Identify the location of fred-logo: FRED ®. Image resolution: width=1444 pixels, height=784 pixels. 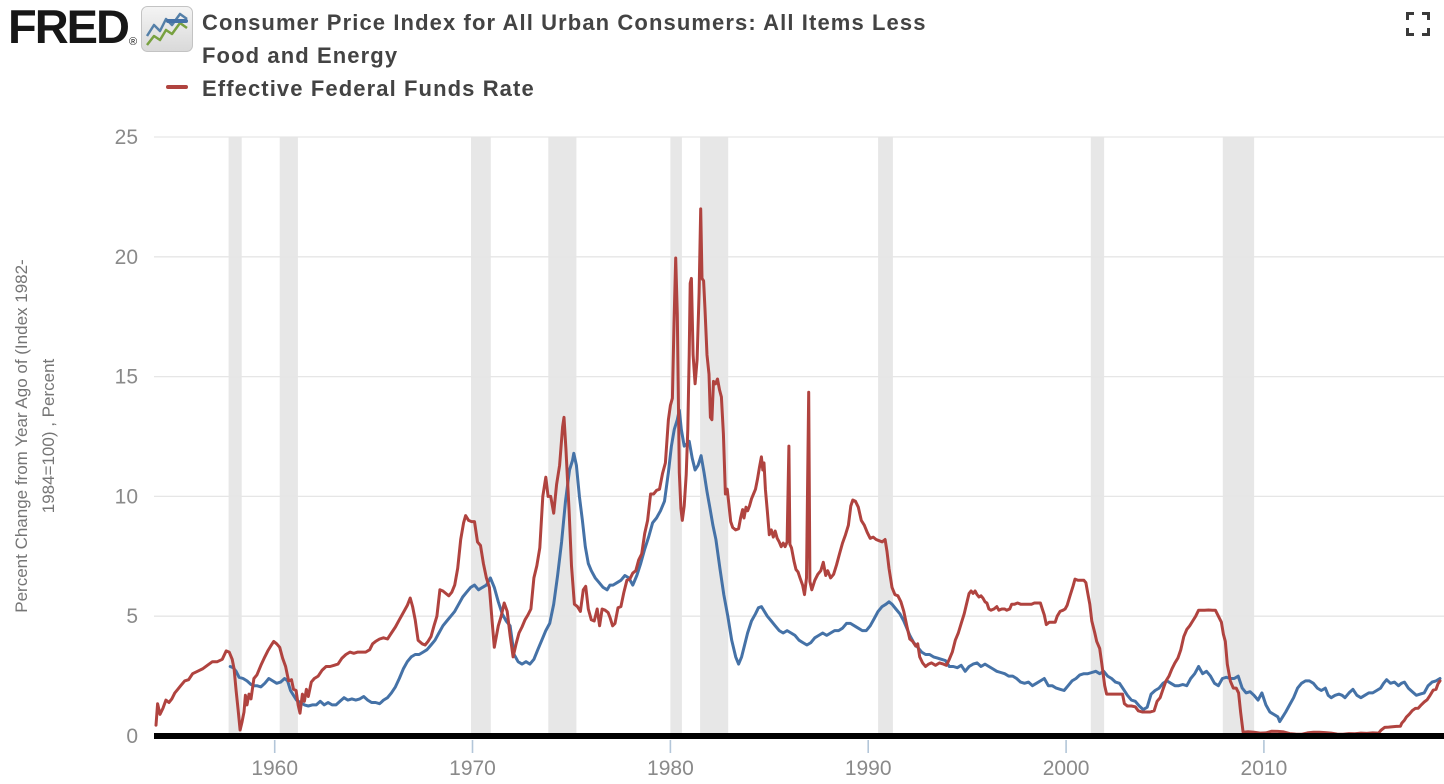
(101, 28).